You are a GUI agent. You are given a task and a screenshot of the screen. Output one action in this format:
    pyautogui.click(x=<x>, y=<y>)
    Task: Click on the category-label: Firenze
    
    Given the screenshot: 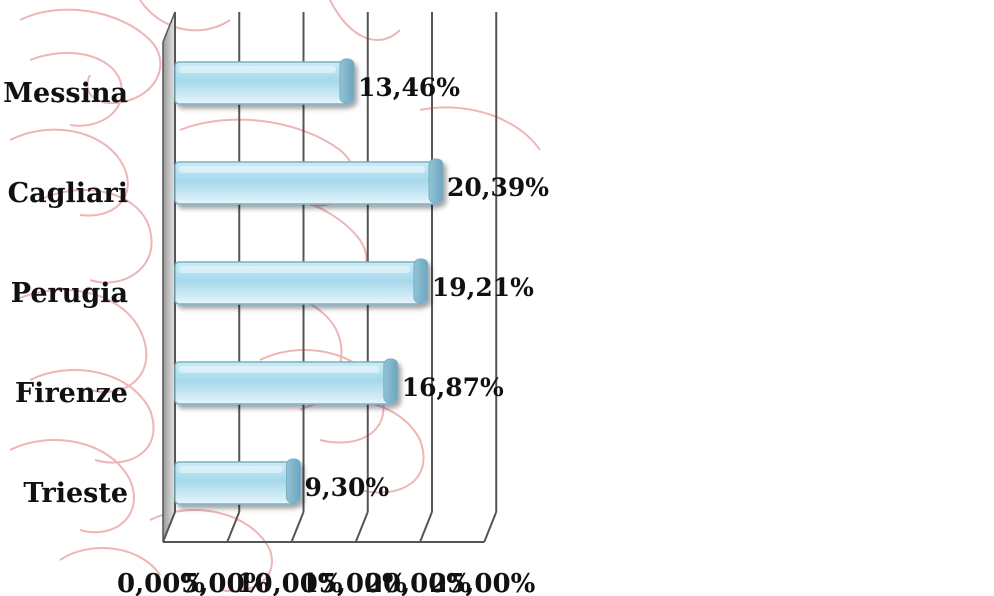 What is the action you would take?
    pyautogui.click(x=71, y=393)
    